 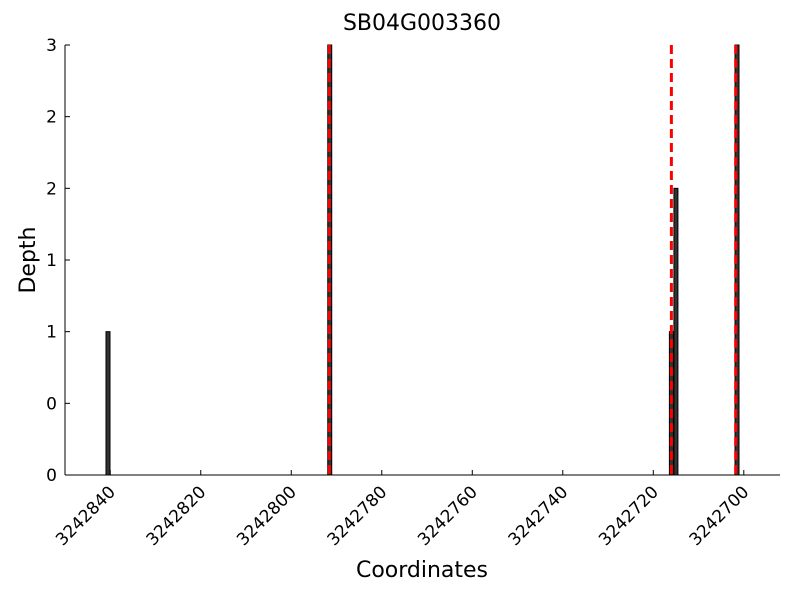 I want to click on x-tick-label: 3242700, so click(x=720, y=516).